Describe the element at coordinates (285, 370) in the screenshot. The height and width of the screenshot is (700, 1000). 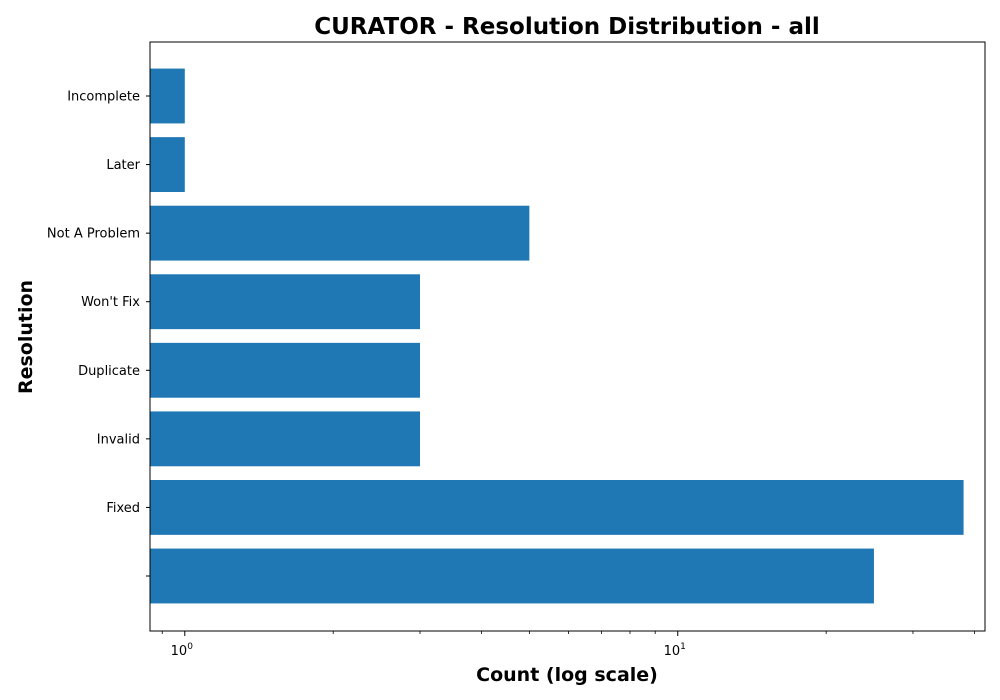
I see `bar-duplicate` at that location.